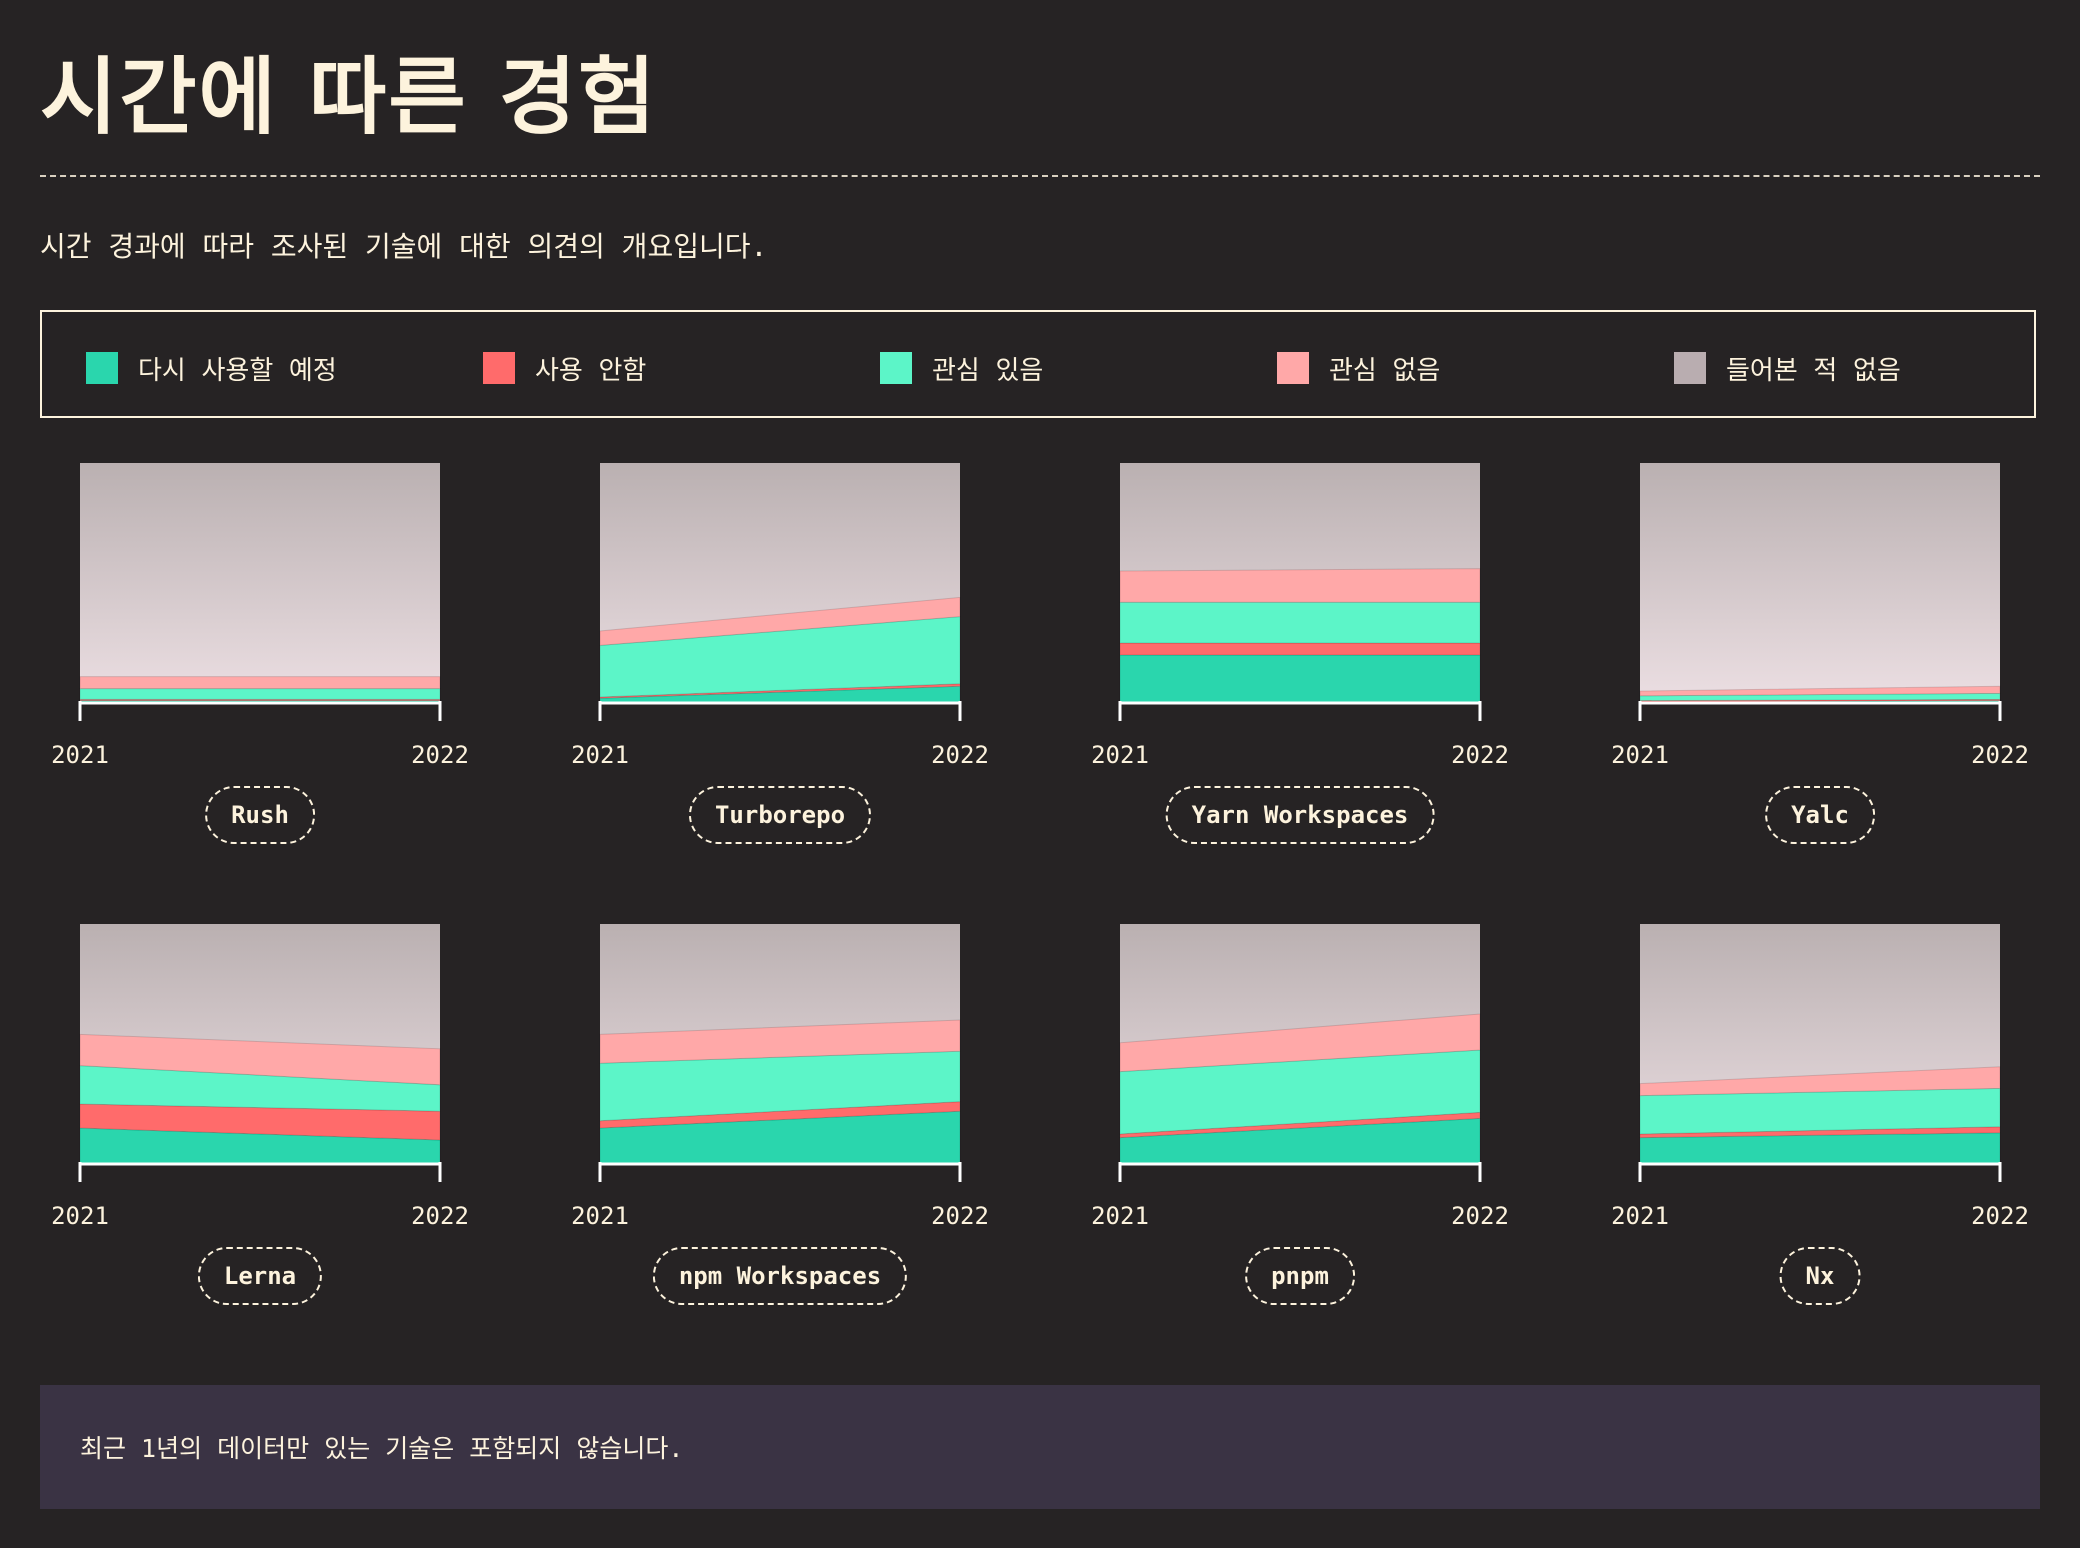 This screenshot has width=2080, height=1548. Describe the element at coordinates (1300, 1077) in the screenshot. I see `chart-pnpm: 2021 2022` at that location.